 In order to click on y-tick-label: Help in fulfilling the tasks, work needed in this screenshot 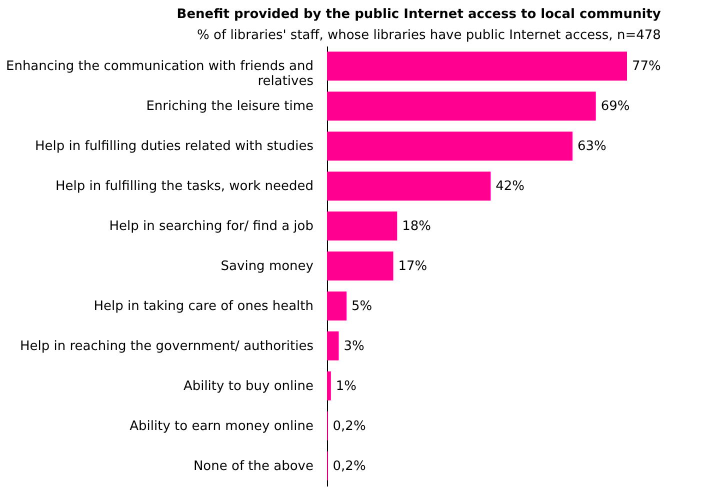, I will do `click(184, 186)`.